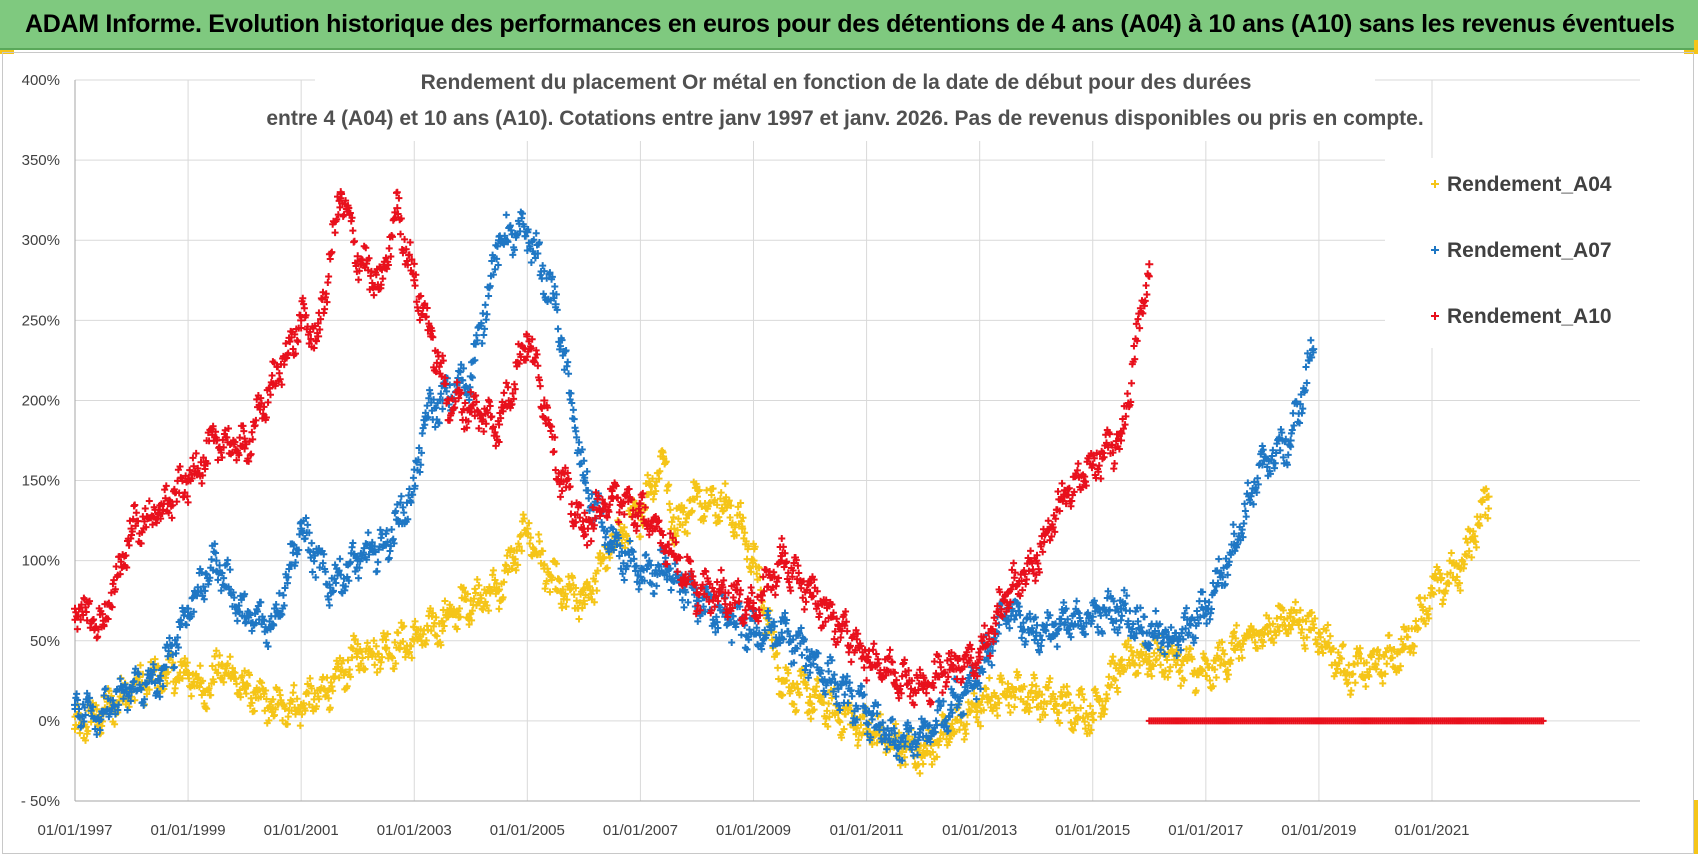  Describe the element at coordinates (41, 320) in the screenshot. I see `y-tick-label: 250%` at that location.